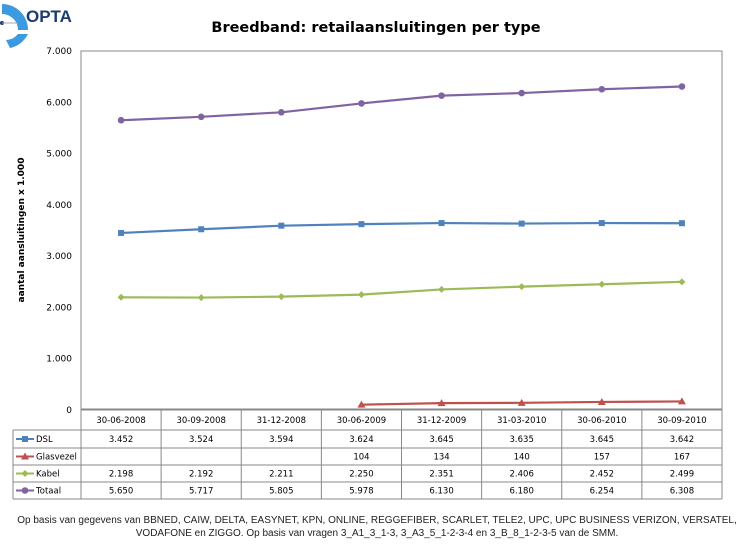 This screenshot has height=549, width=754. Describe the element at coordinates (361, 440) in the screenshot. I see `data-label: 3.624` at that location.